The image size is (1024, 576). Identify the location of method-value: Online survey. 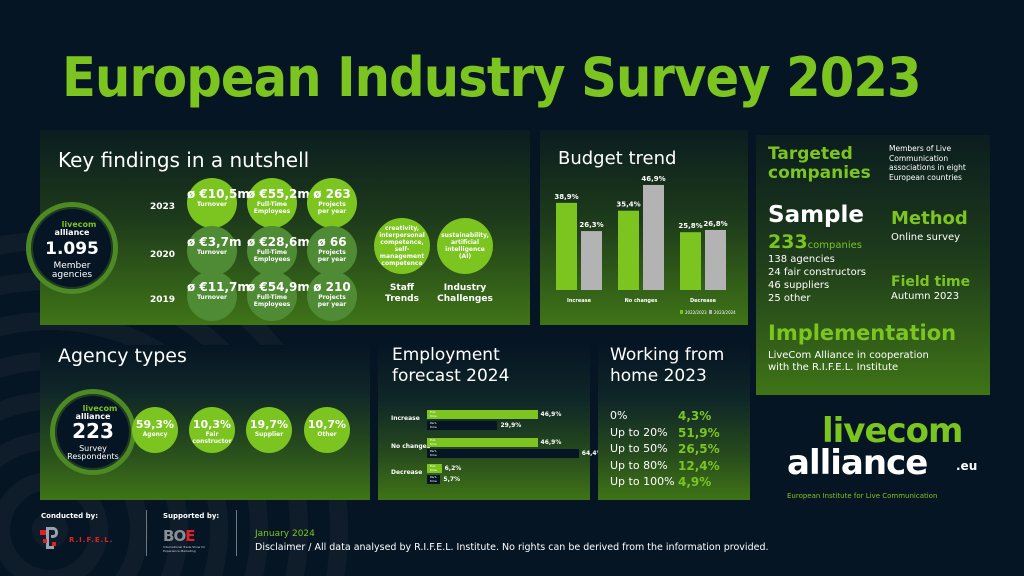
(926, 237).